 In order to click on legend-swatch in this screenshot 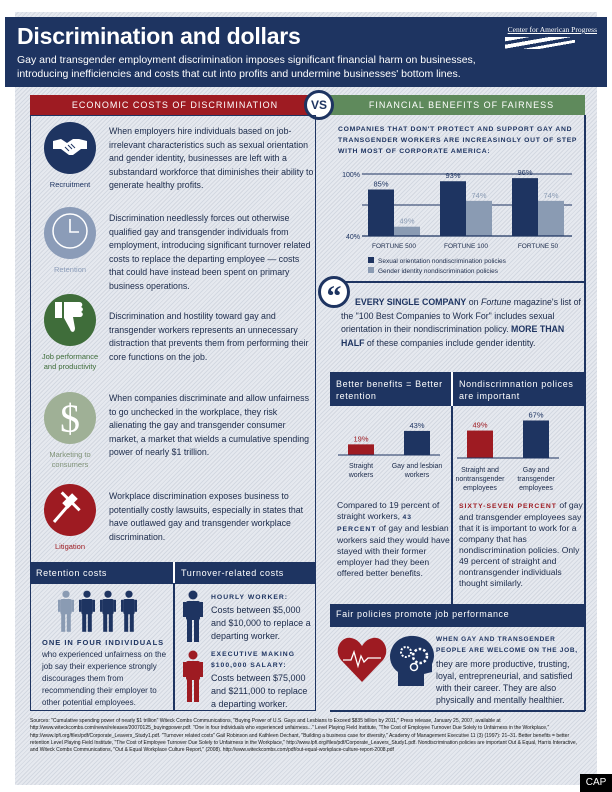, I will do `click(371, 270)`.